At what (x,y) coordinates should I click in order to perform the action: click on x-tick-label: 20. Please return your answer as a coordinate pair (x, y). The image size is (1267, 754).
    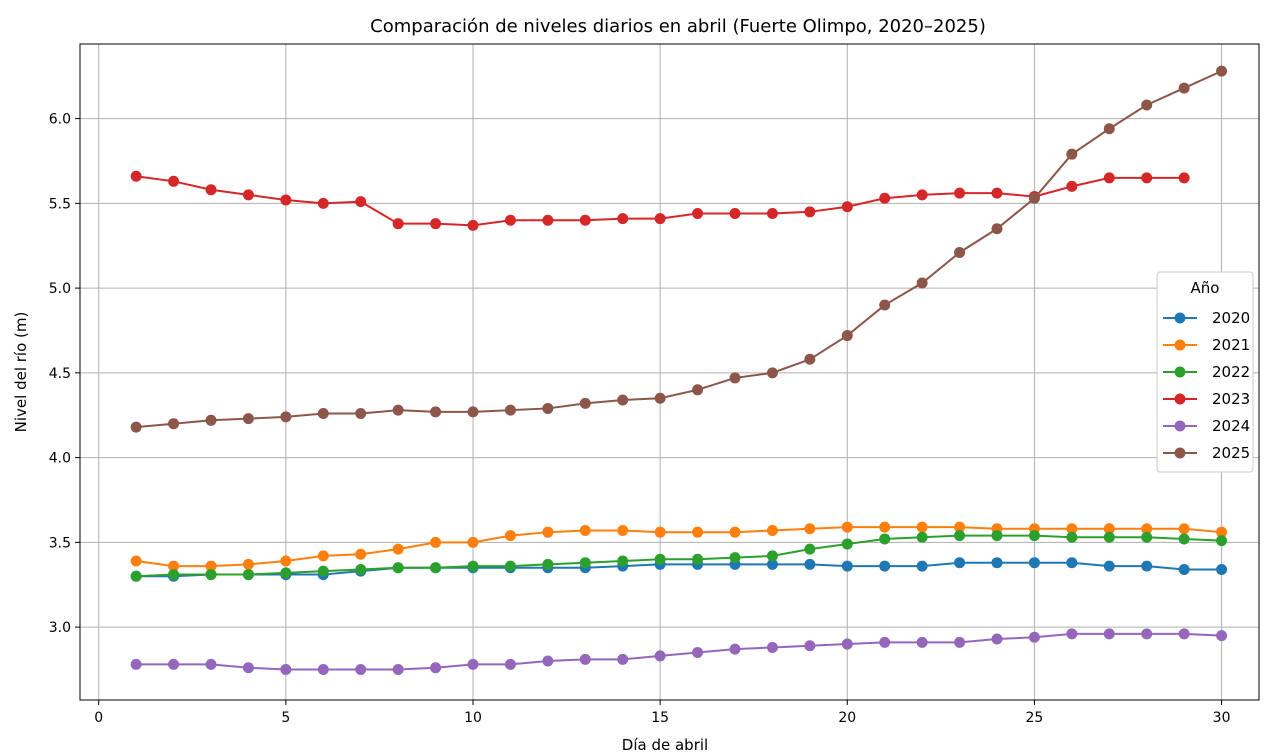
    Looking at the image, I should click on (847, 718).